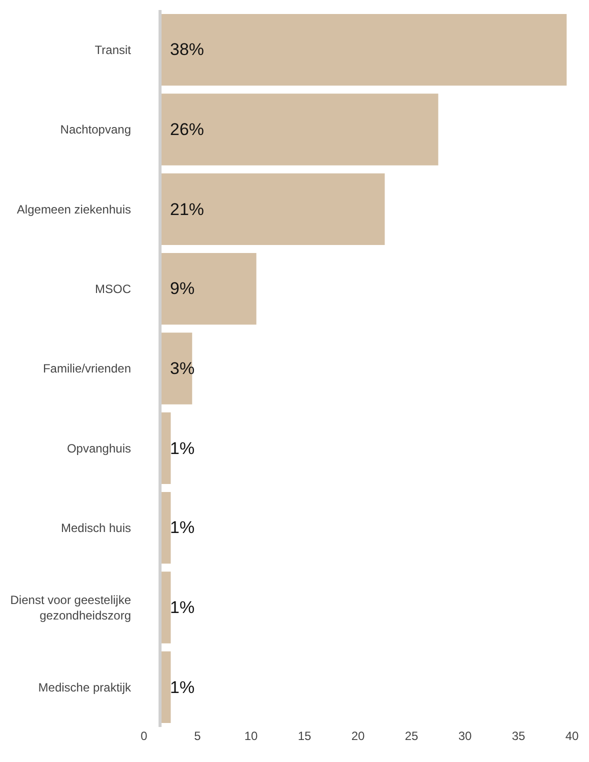 The image size is (589, 762). I want to click on x-tick-label: 15, so click(305, 736).